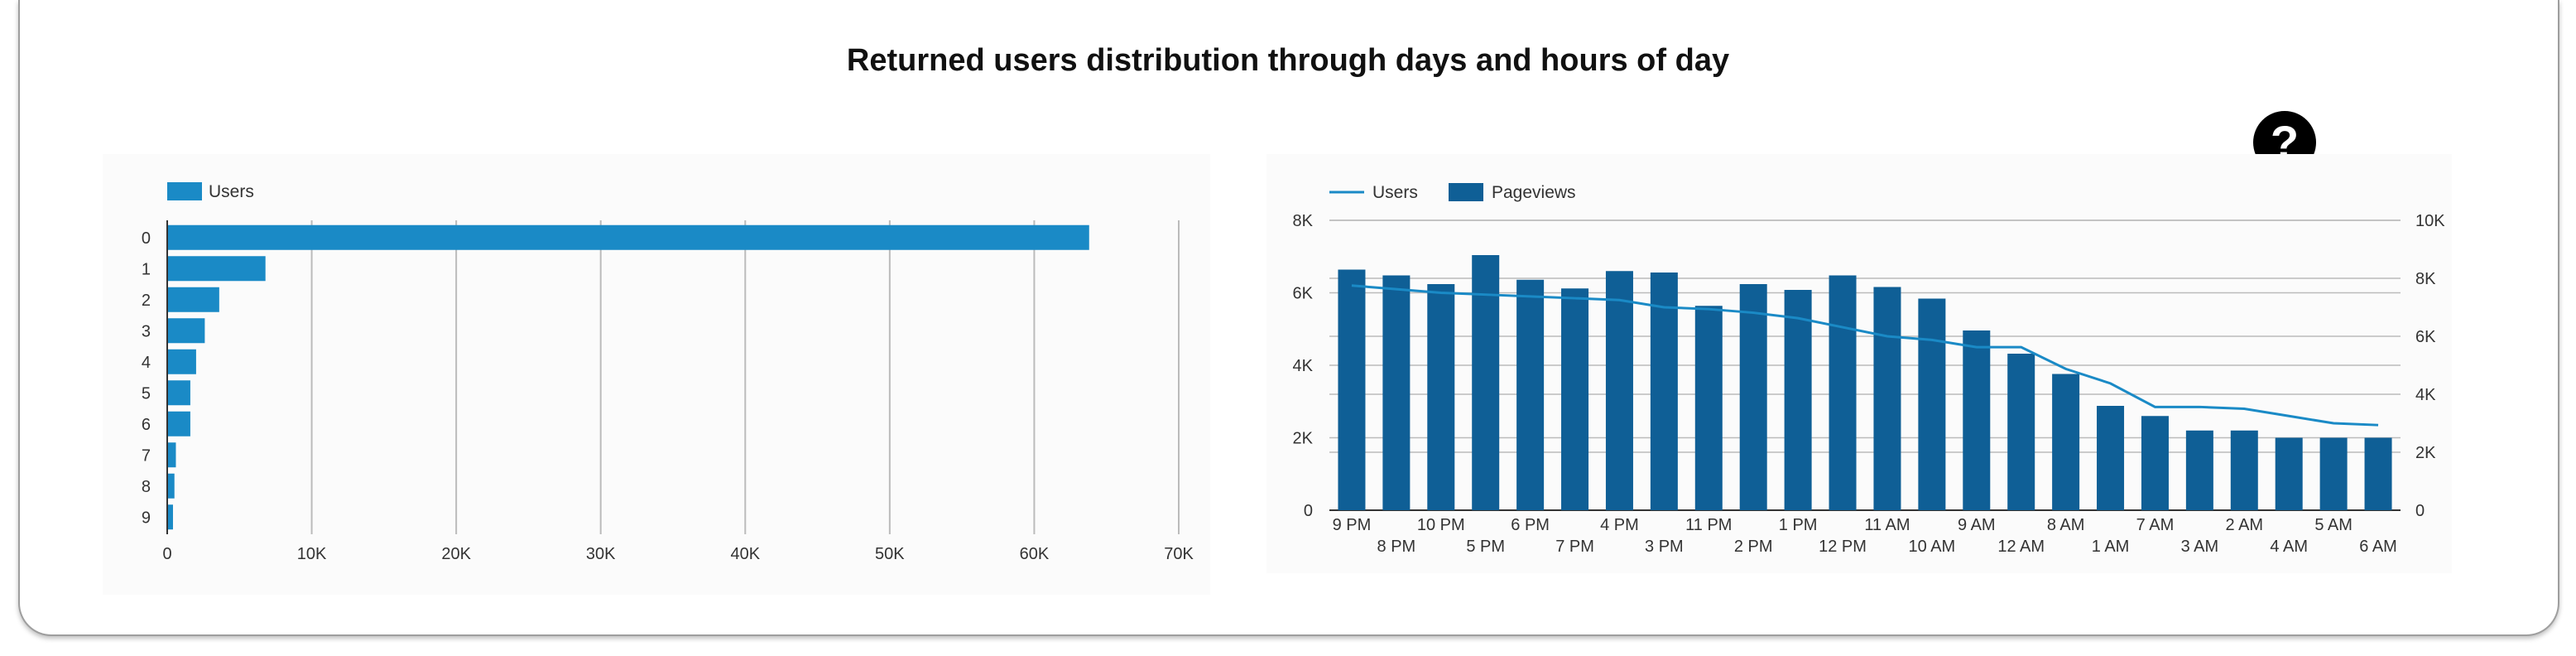 Image resolution: width=2576 pixels, height=656 pixels. I want to click on y-tick-label-left: 0, so click(1308, 511).